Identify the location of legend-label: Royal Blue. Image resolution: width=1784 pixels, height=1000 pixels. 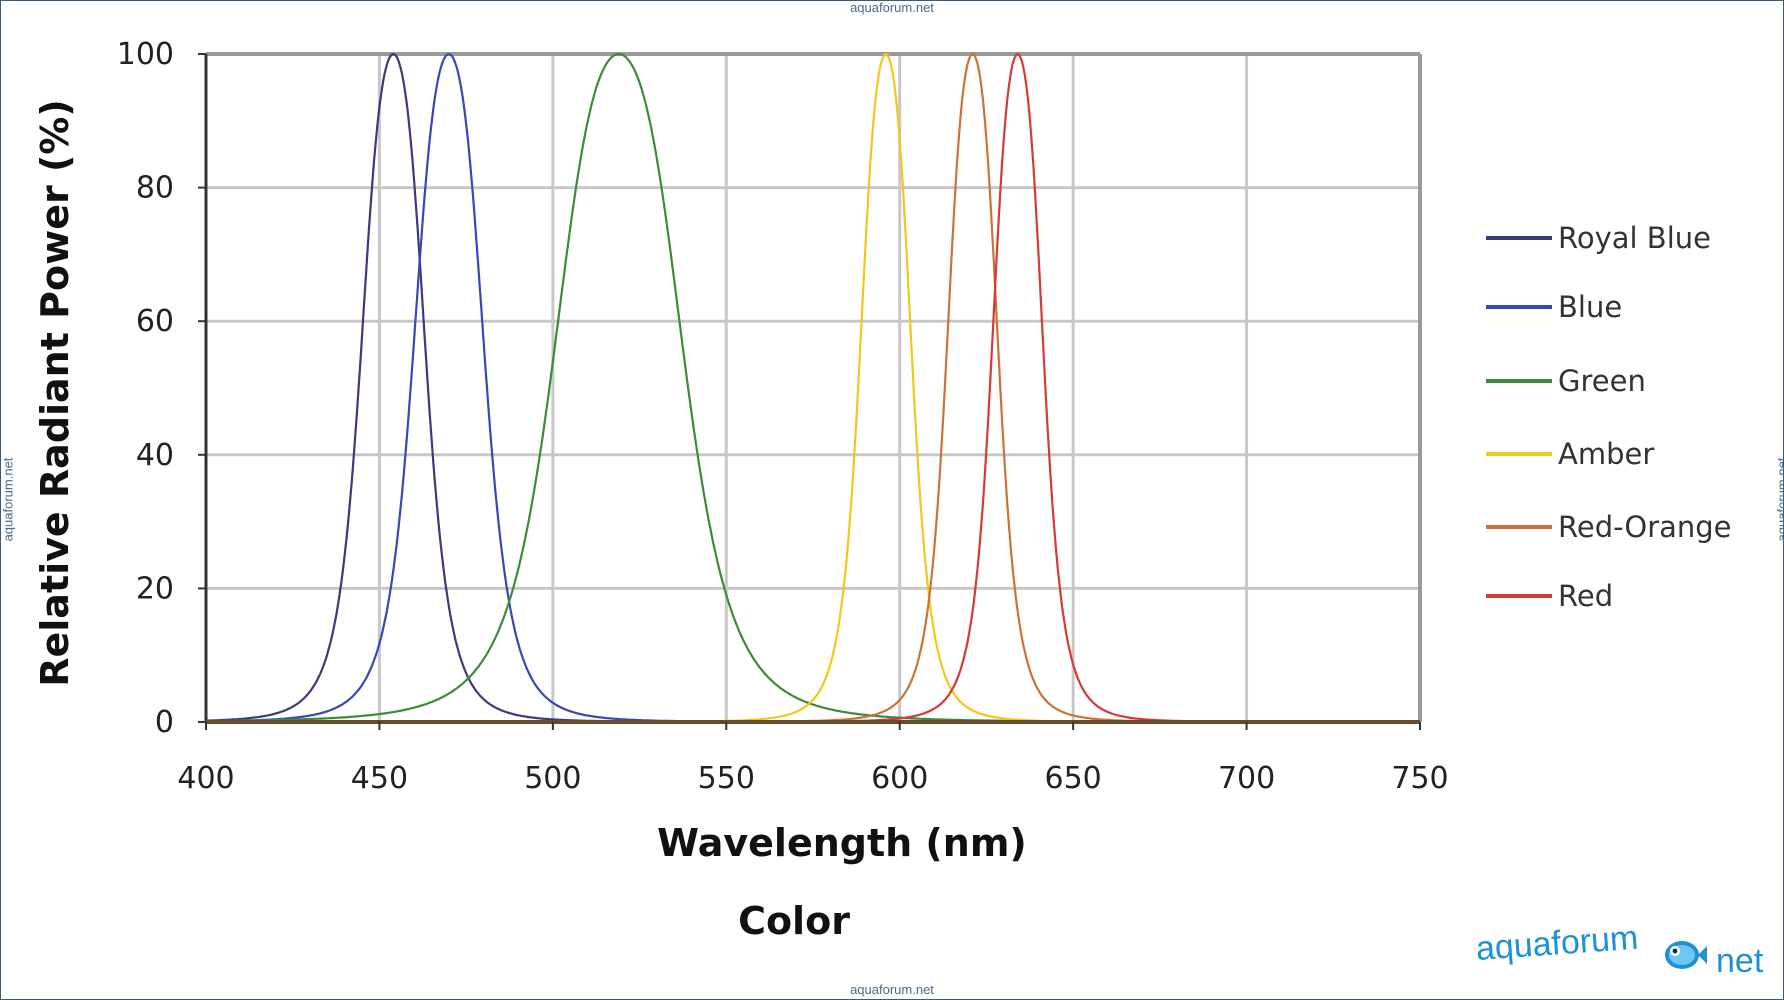
(1634, 238).